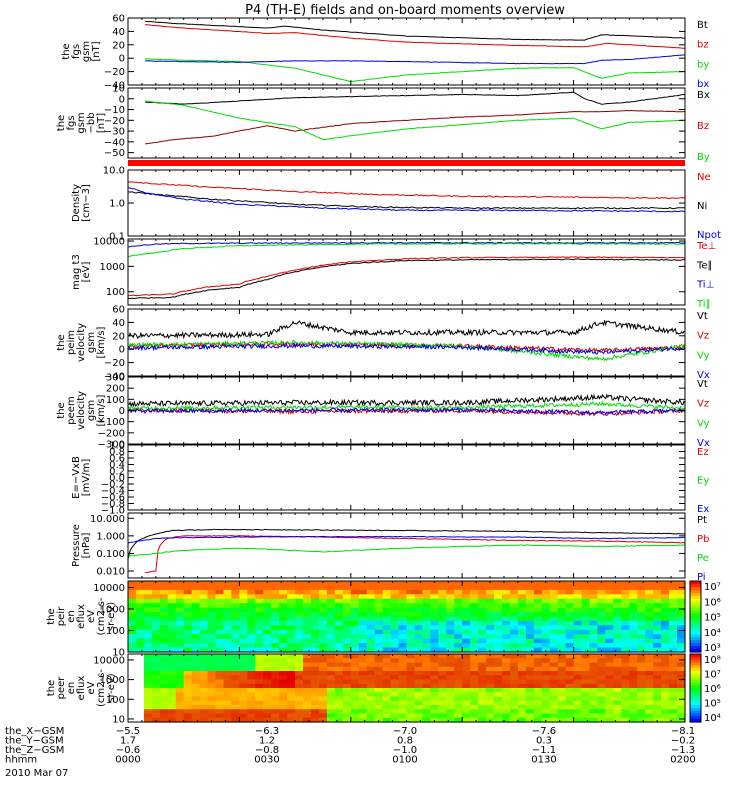  Describe the element at coordinates (712, 689) in the screenshot. I see `colorbar-label: 10⁶` at that location.